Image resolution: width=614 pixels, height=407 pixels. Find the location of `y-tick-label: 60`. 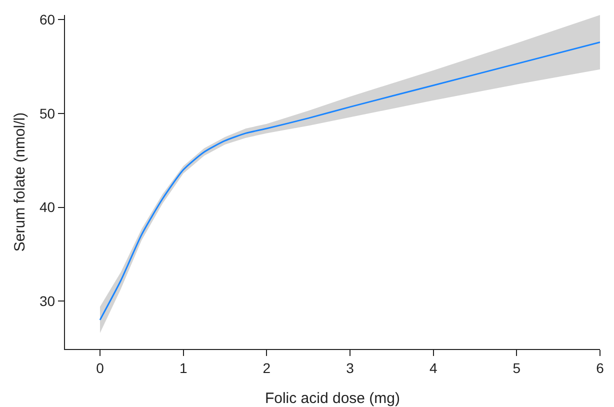

y-tick-label: 60 is located at coordinates (47, 20).